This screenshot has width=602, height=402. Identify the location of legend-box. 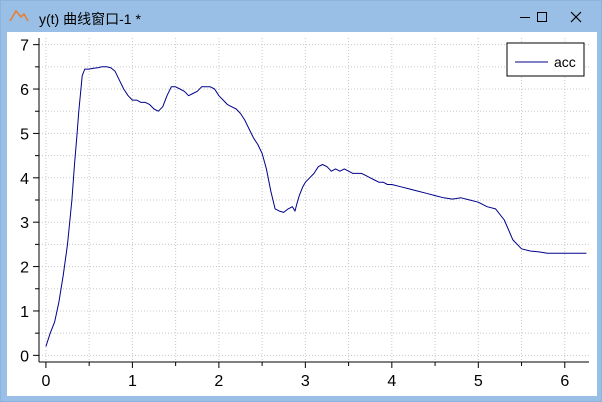
(545, 59).